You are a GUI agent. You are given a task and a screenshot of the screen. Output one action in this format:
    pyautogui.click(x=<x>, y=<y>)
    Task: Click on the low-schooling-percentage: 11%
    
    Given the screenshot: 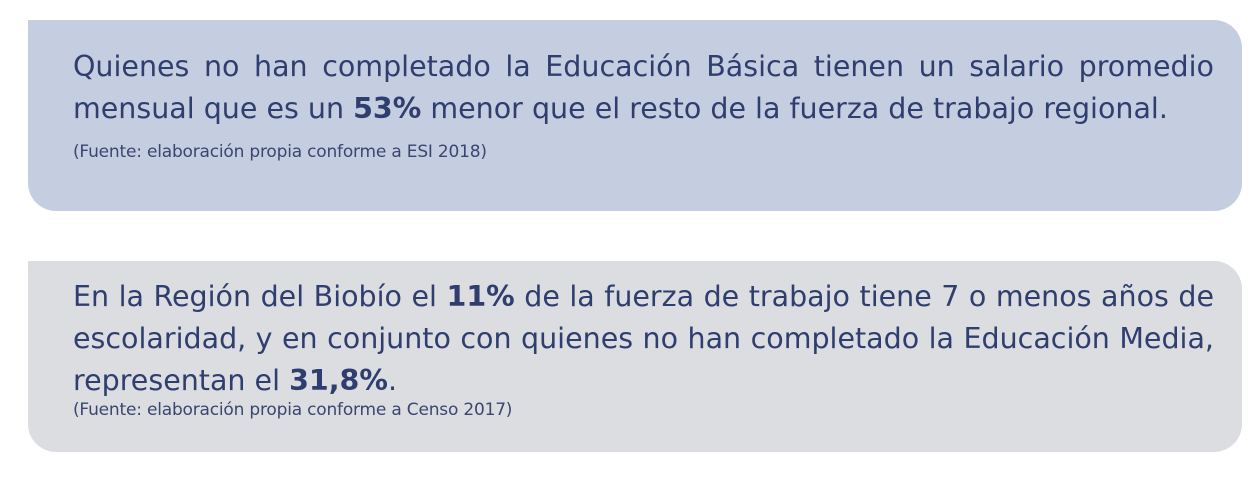 What is the action you would take?
    pyautogui.click(x=480, y=296)
    